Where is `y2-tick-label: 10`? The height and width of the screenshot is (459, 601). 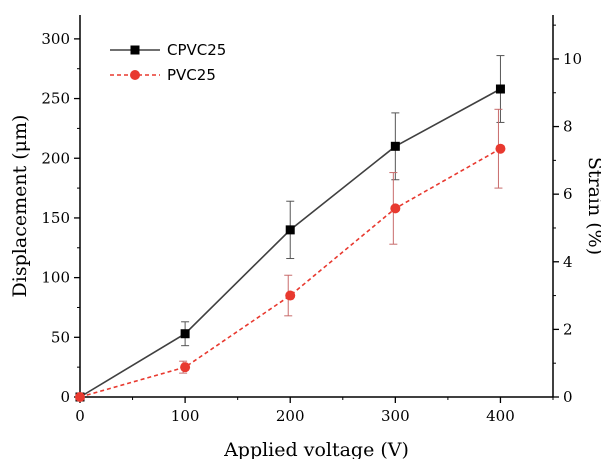 y2-tick-label: 10 is located at coordinates (572, 59).